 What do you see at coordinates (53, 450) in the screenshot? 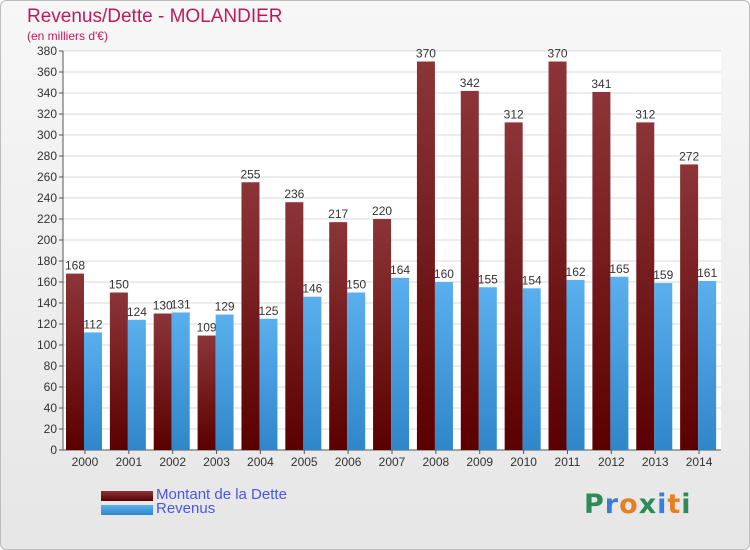
I see `y-tick-label: 0` at bounding box center [53, 450].